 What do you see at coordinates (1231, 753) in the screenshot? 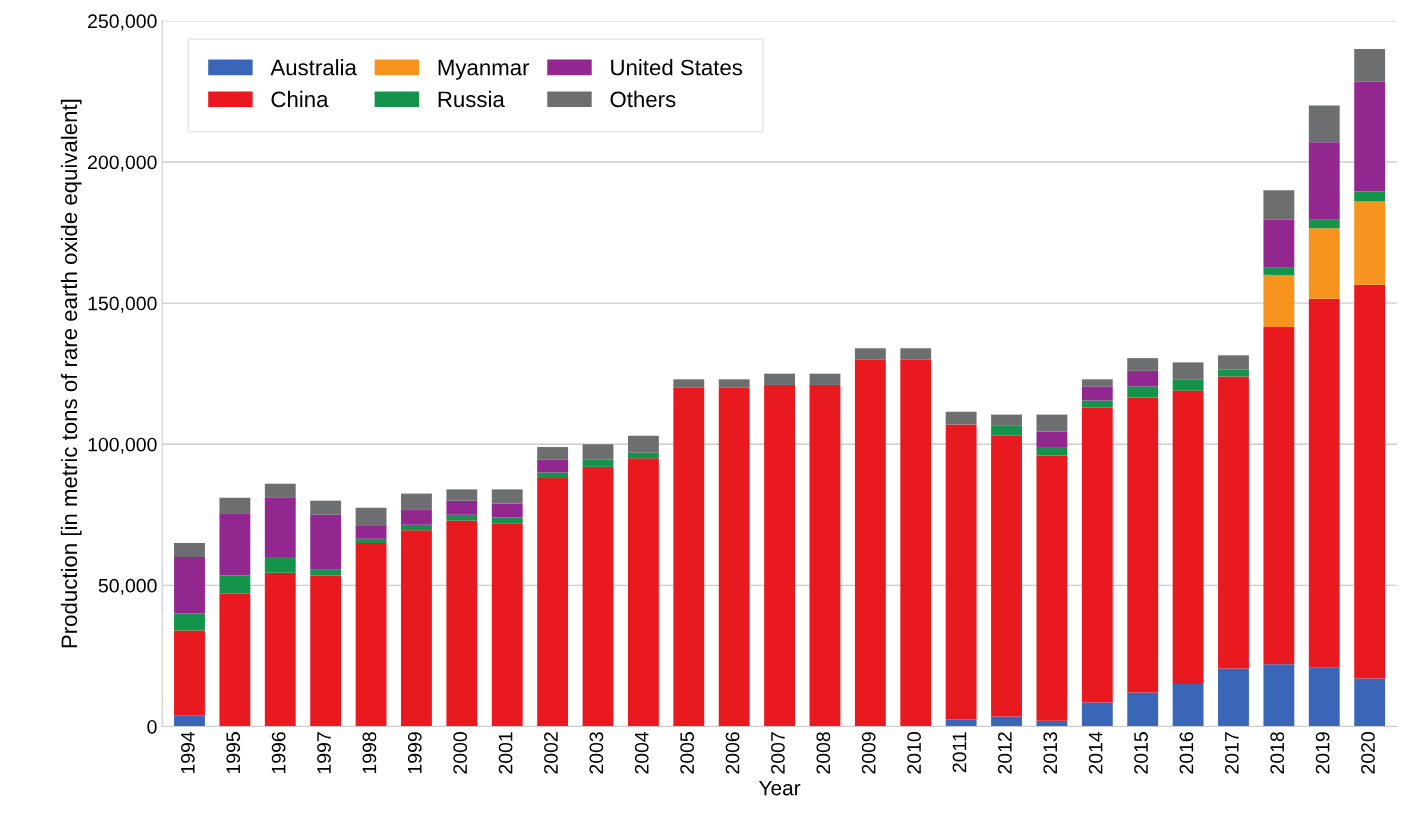
I see `x-tick-label: 2017` at bounding box center [1231, 753].